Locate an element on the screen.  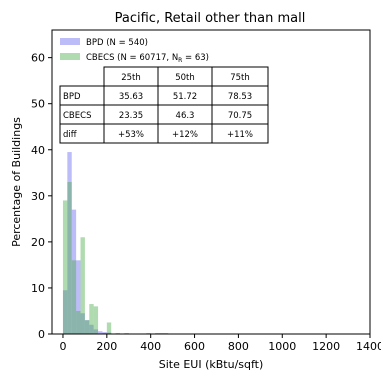
y-tick-label: 40 is located at coordinates (38, 150).